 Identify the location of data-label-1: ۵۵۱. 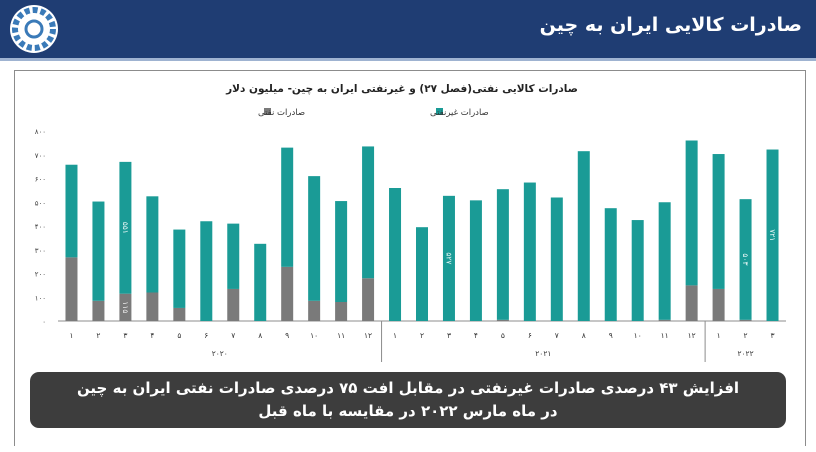
(125, 228).